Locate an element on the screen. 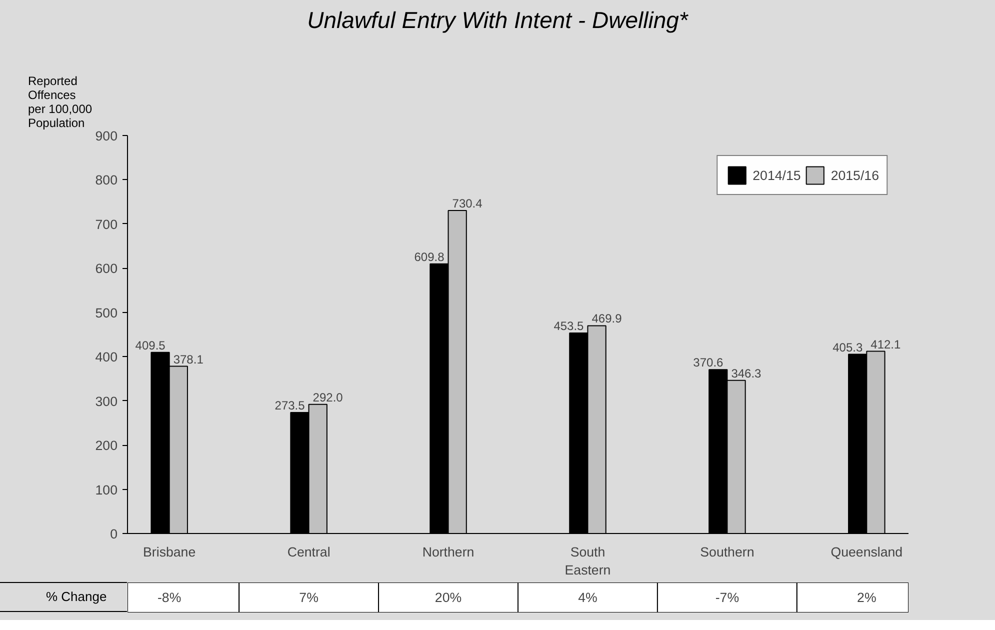 This screenshot has width=995, height=630. y-tick-label: 700 is located at coordinates (106, 224).